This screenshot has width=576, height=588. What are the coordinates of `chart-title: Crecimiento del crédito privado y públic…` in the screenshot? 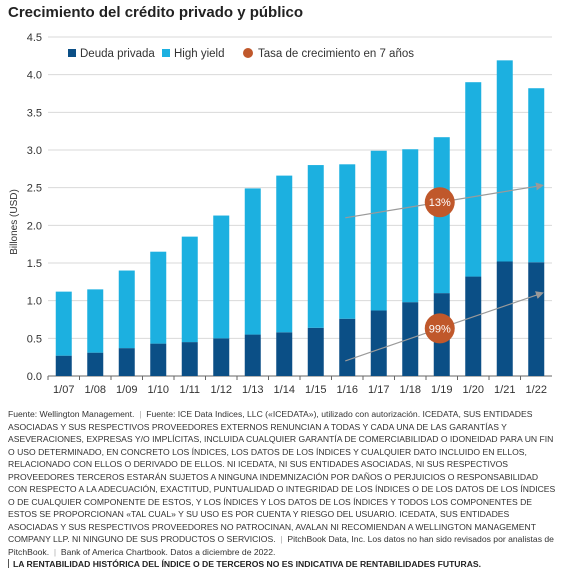 It's located at (156, 12).